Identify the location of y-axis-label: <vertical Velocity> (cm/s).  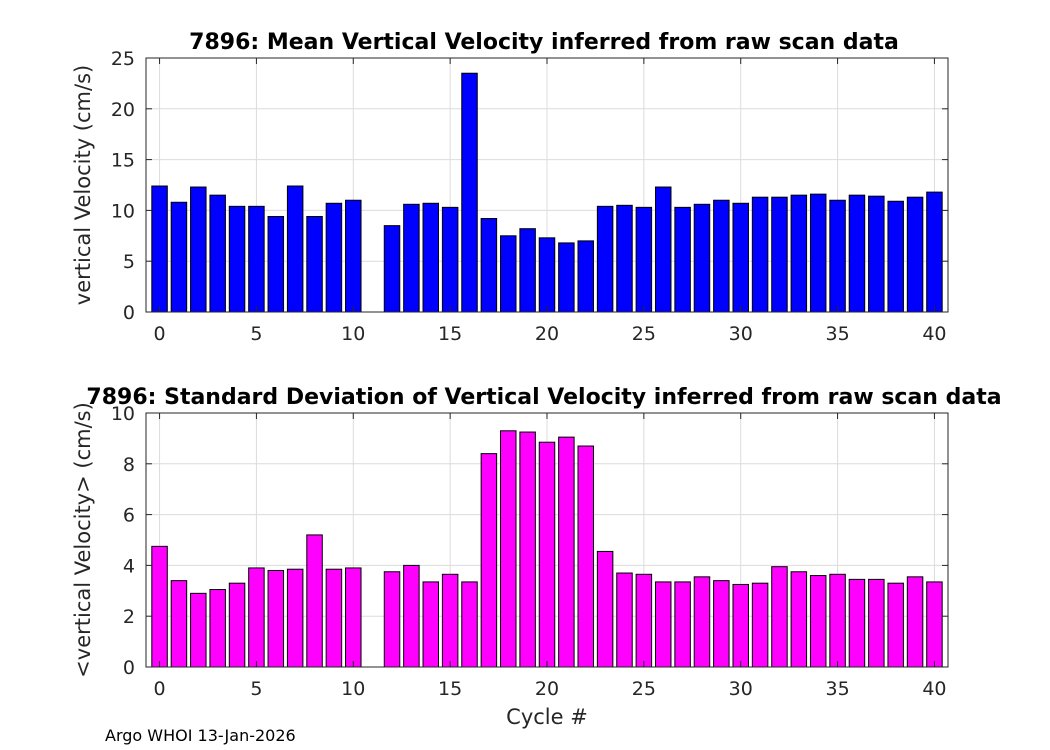
(83, 540).